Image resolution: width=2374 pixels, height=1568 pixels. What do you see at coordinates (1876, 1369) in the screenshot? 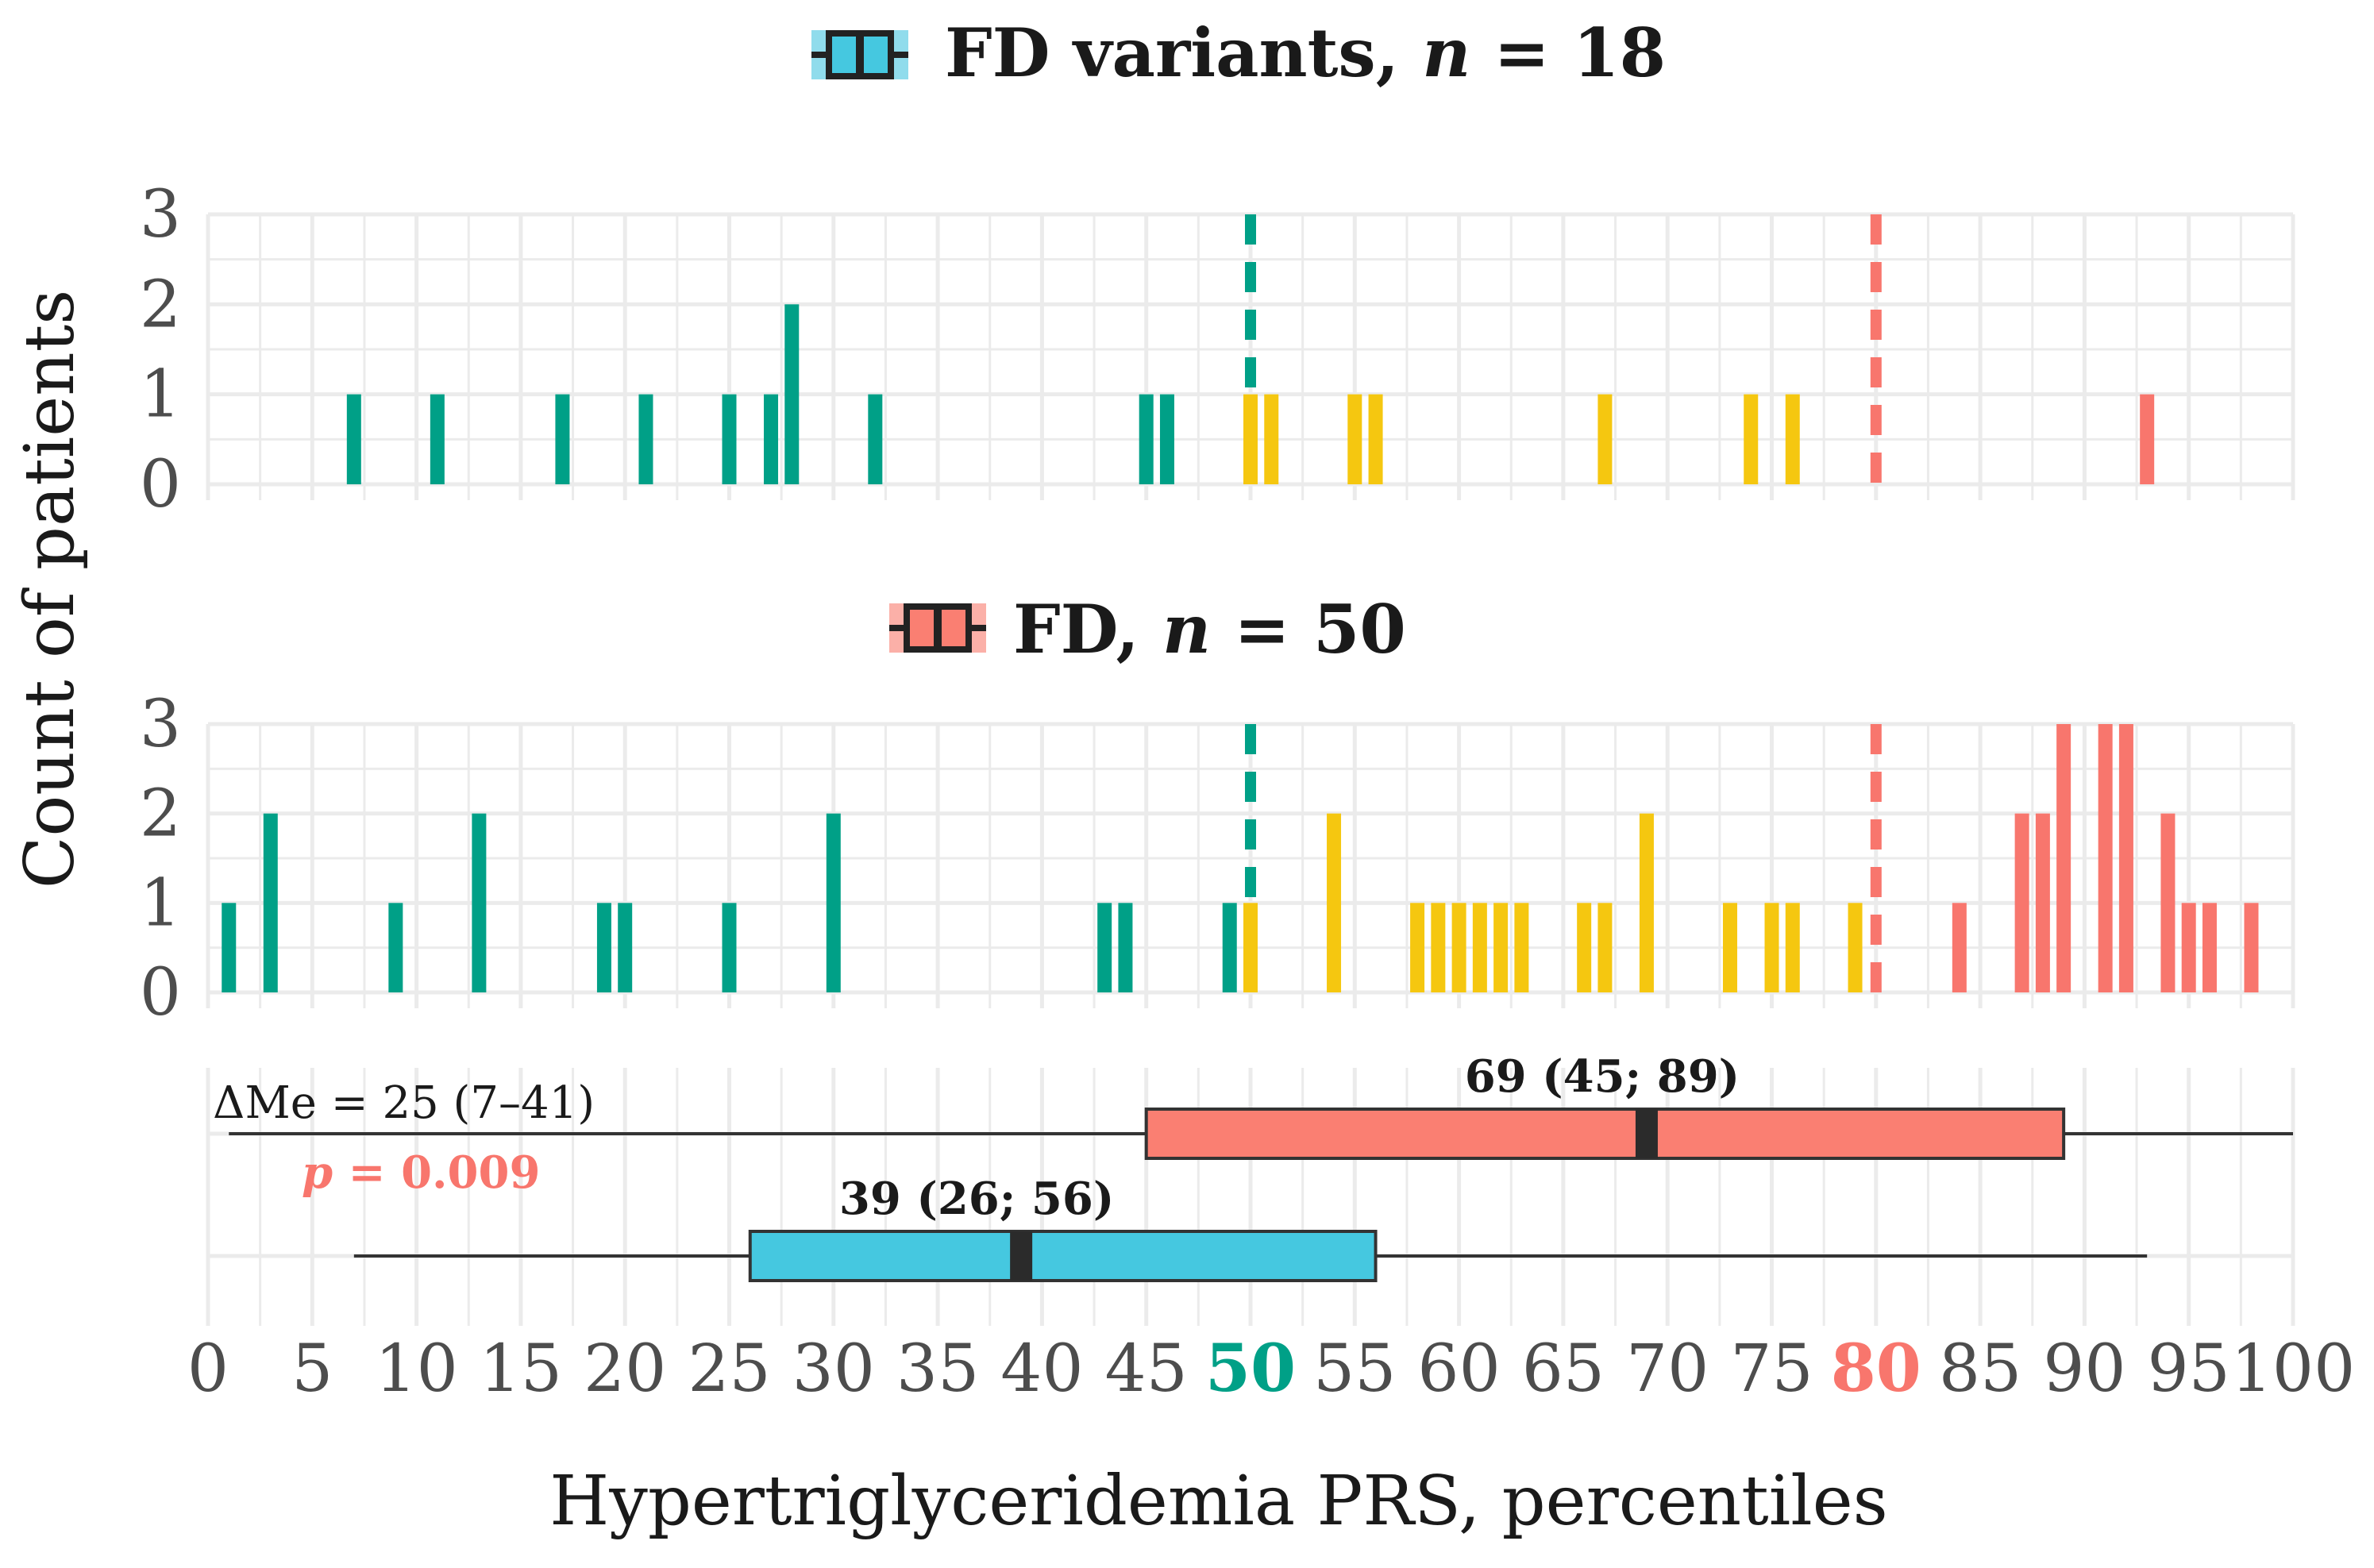
I see `x-tick-label: 80` at bounding box center [1876, 1369].